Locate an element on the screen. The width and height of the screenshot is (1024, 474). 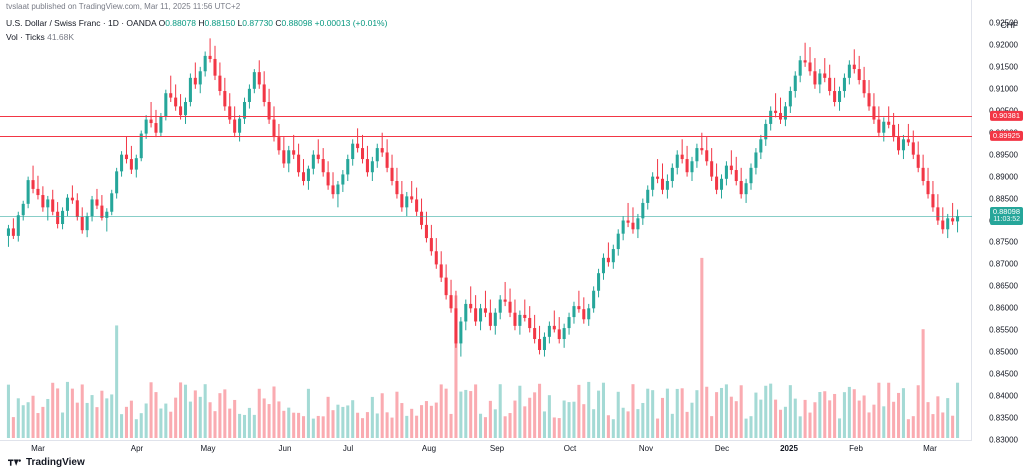
time-tick: Jun is located at coordinates (285, 448).